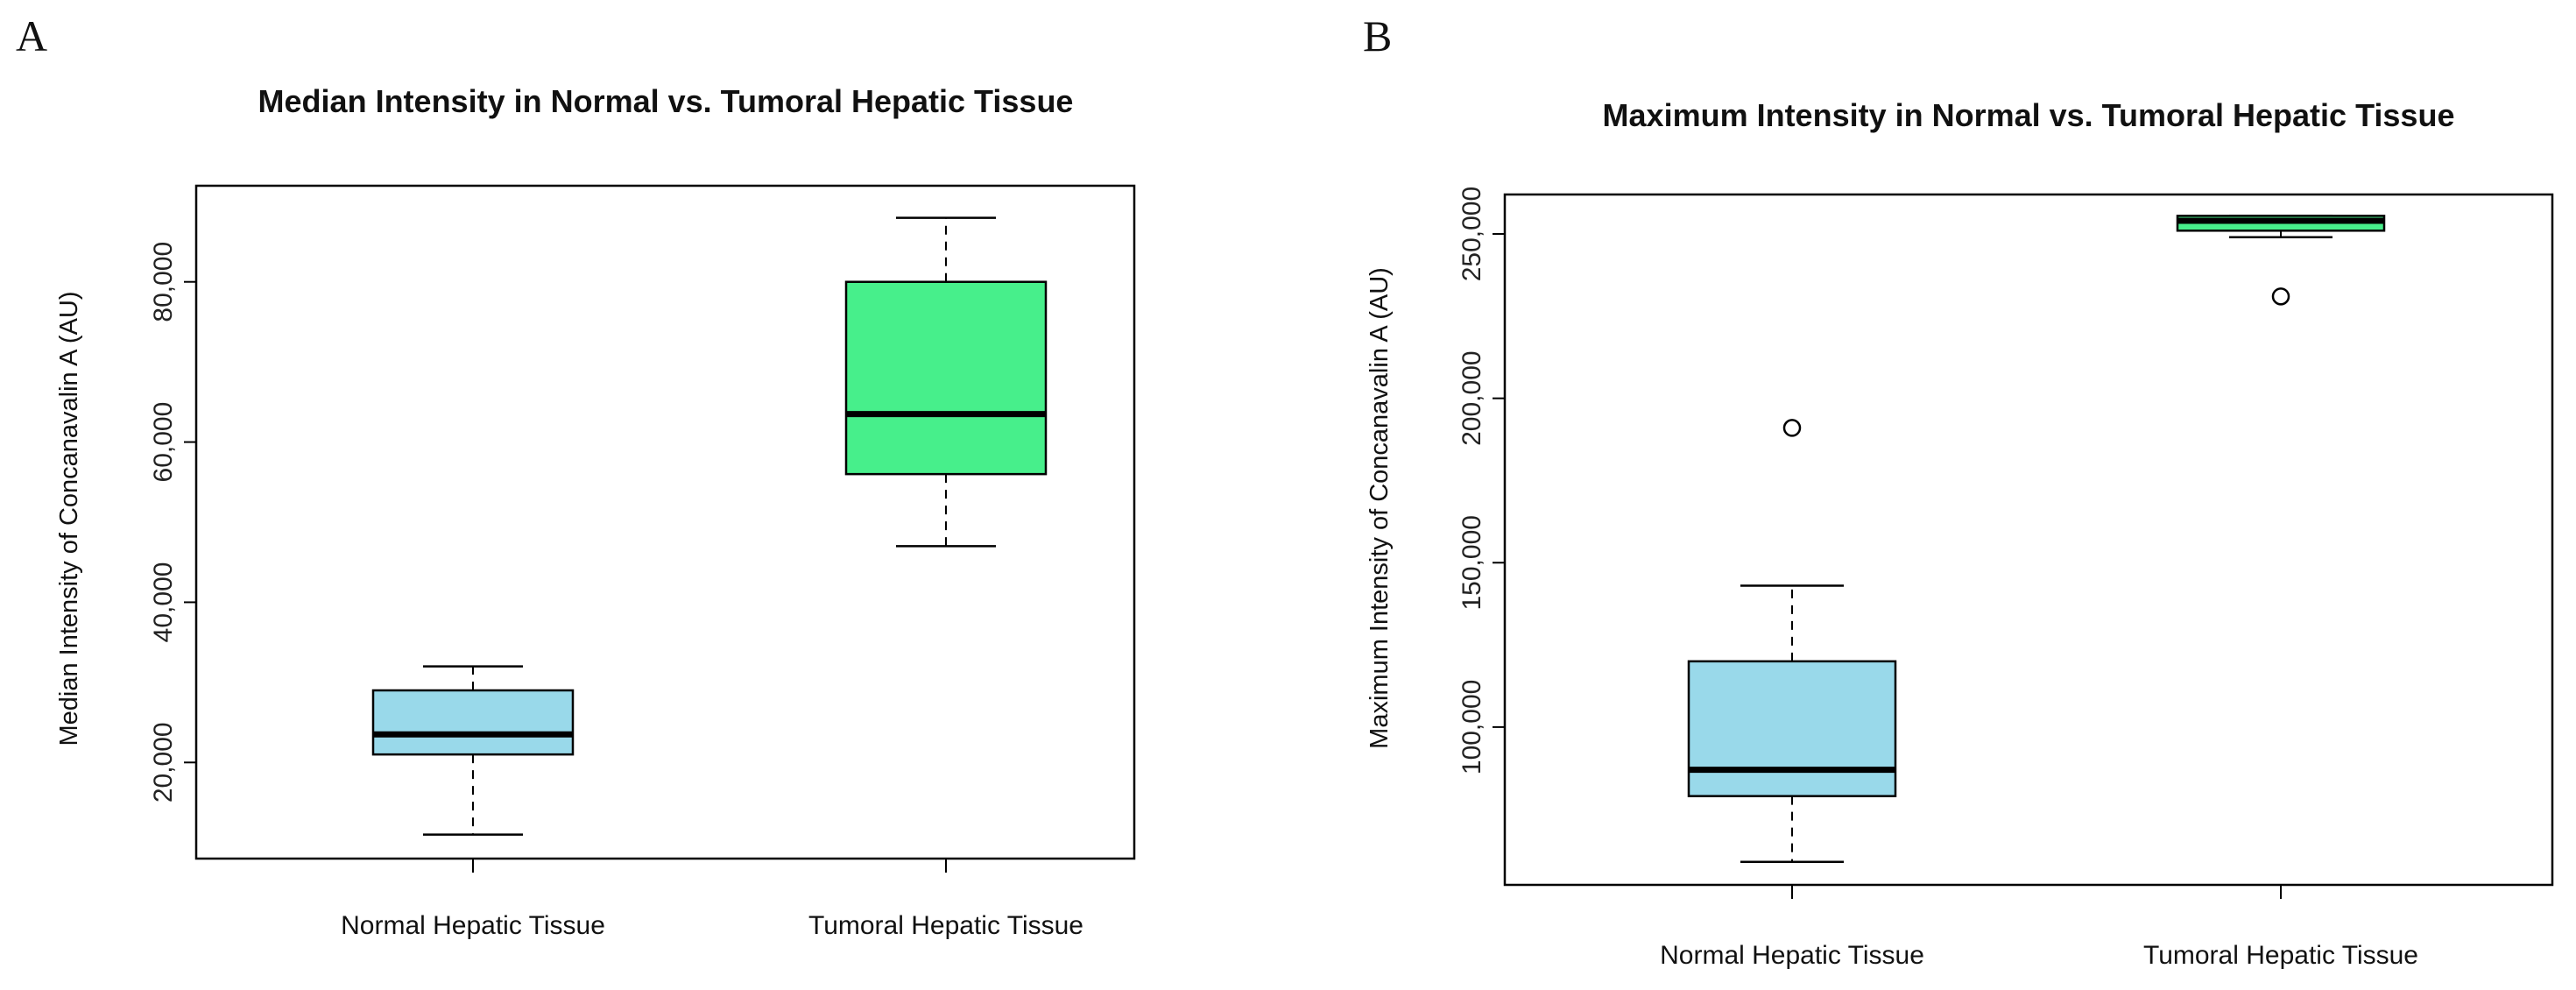 The width and height of the screenshot is (2576, 990). I want to click on panel-b-y-axis-label: Maximum Intensity of Concanavalin A (AU), so click(1380, 508).